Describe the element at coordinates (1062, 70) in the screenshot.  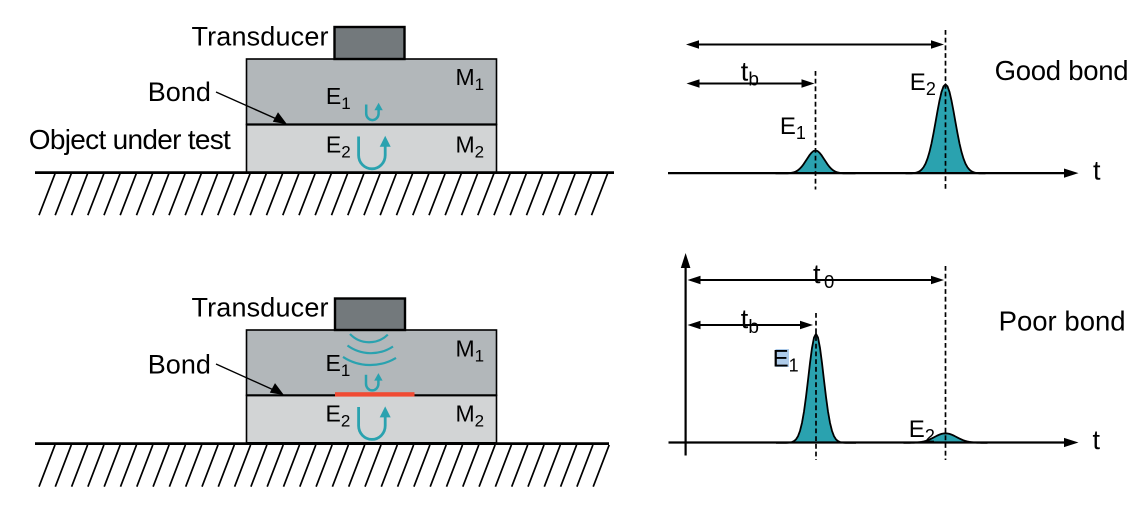
I see `svg-text: Good bond` at that location.